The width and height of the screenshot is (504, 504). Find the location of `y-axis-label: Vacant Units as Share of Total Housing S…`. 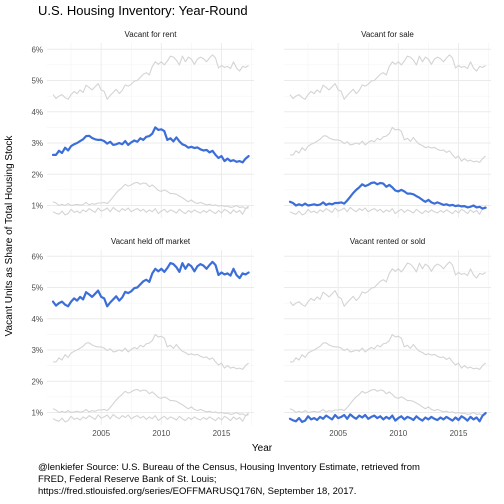

y-axis-label: Vacant Units as Share of Total Housing S… is located at coordinates (9, 236).